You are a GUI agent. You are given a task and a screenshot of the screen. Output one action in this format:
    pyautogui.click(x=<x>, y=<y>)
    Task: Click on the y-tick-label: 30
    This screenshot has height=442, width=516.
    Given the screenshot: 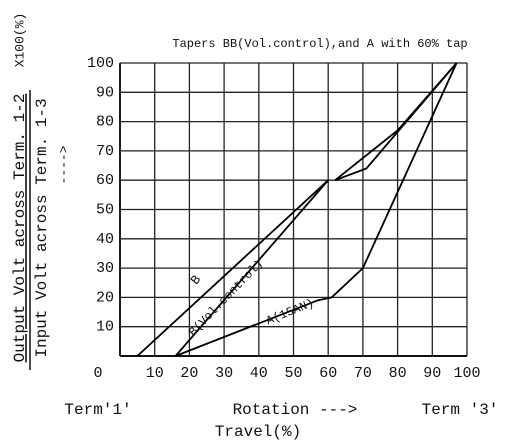 What is the action you would take?
    pyautogui.click(x=105, y=268)
    